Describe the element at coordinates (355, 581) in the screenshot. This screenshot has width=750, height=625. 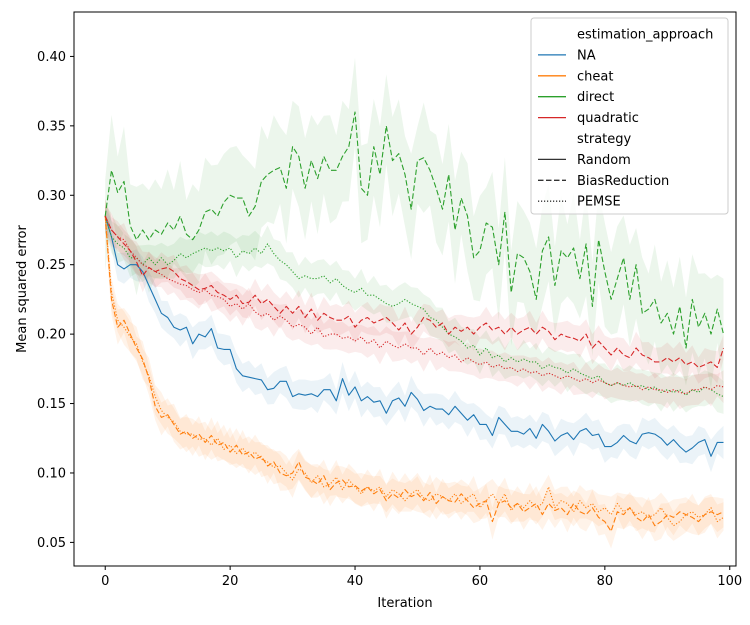
I see `x-tick-label: 40` at that location.